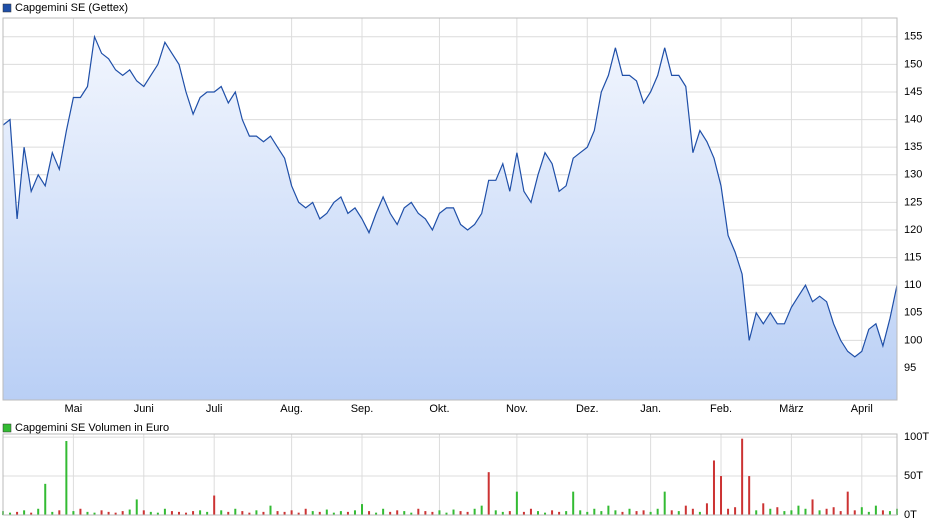  I want to click on y-tick-label: 110, so click(913, 285).